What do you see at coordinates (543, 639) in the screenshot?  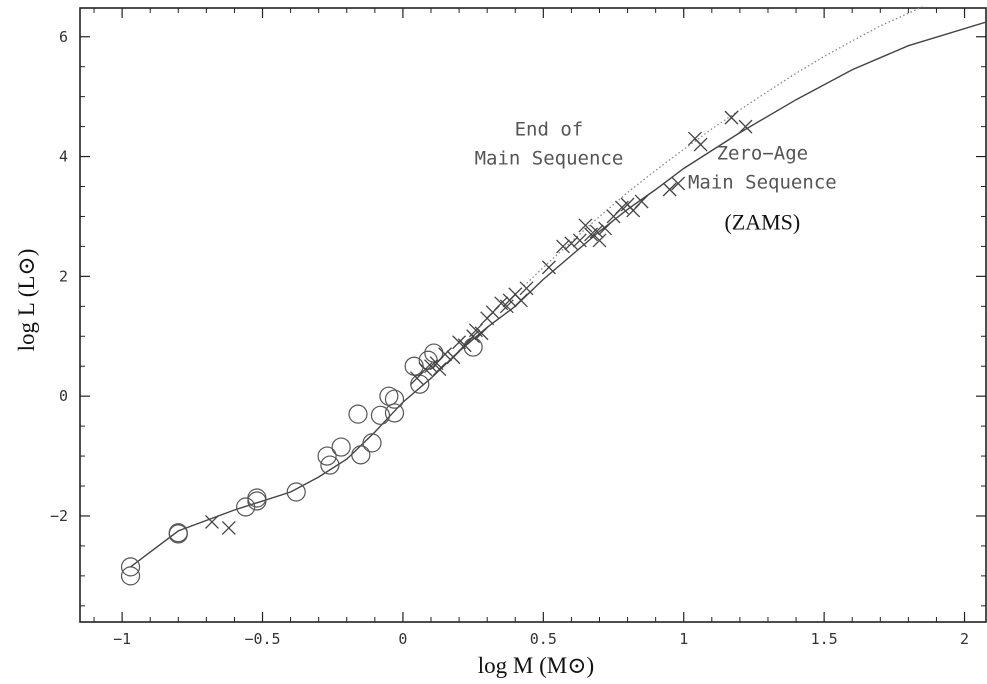 I see `x-tick-label: 0.5` at bounding box center [543, 639].